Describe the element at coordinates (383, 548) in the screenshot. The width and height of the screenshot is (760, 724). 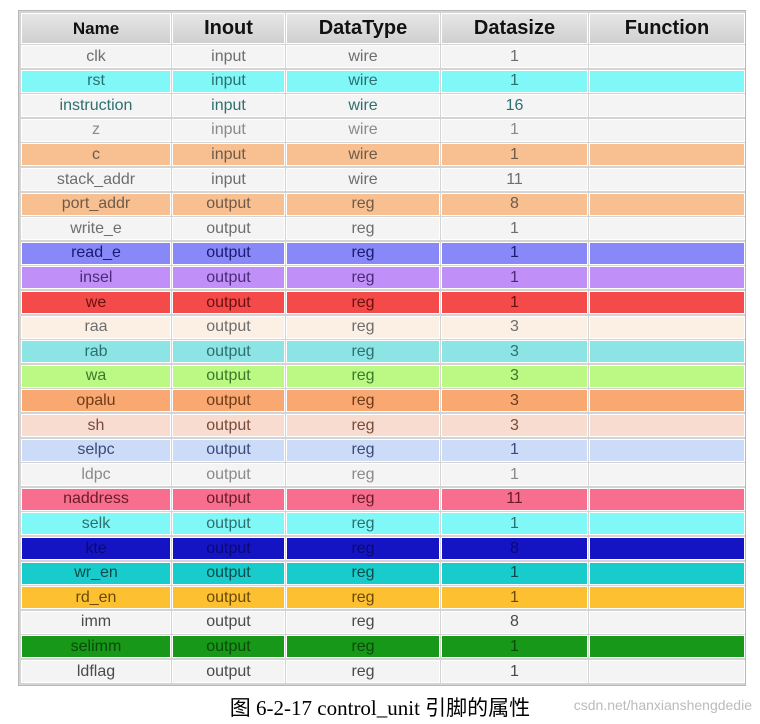
I see `table-row: kte output reg 8` at that location.